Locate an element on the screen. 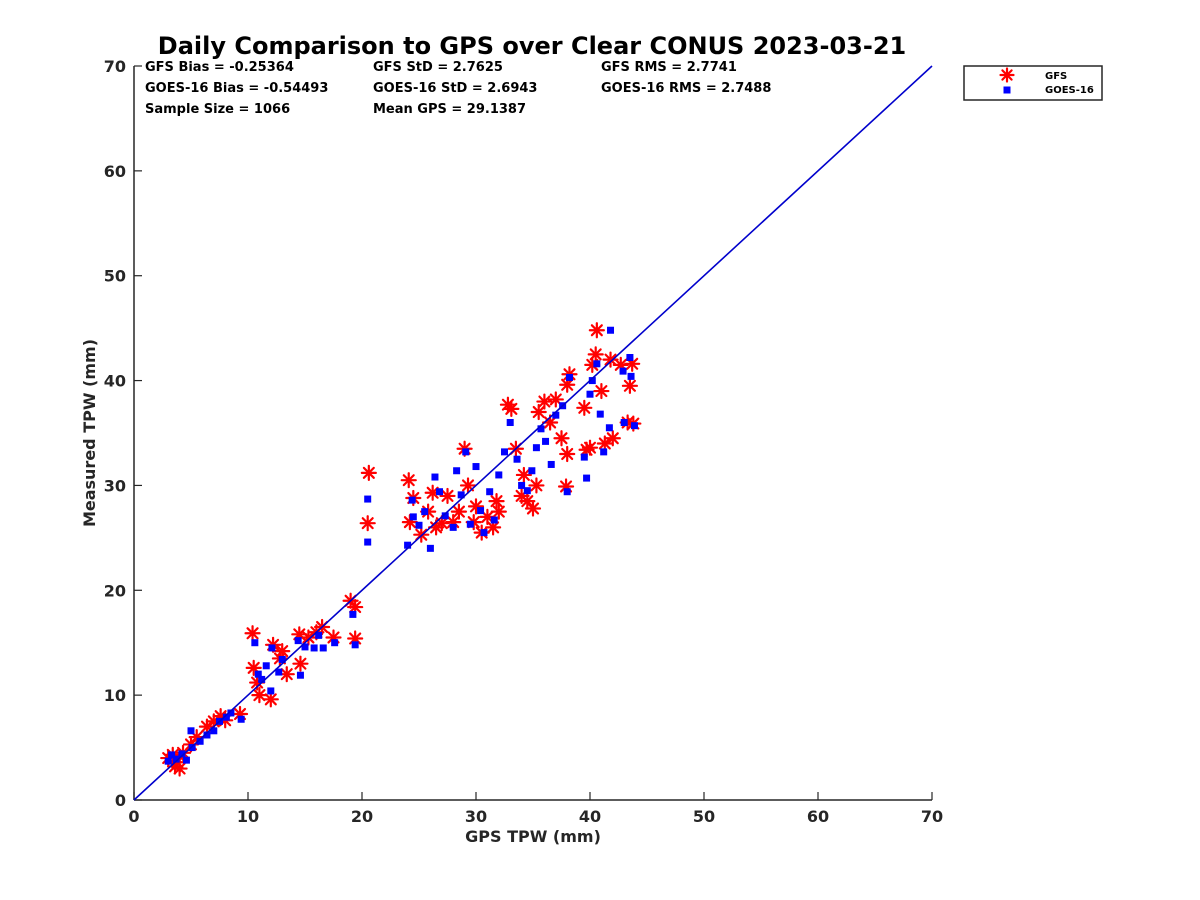 The image size is (1200, 900). y-axis-label: Measured TPW (mm) is located at coordinates (89, 433).